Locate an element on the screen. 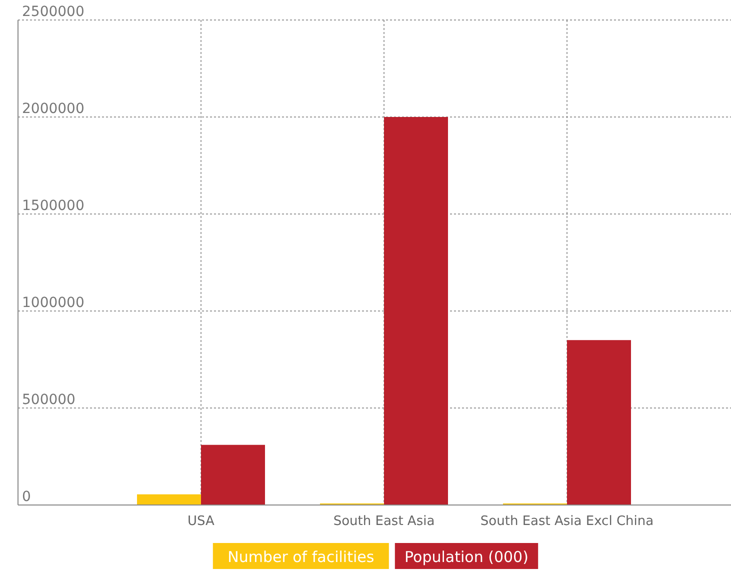 The height and width of the screenshot is (581, 731). y-tick-label: 500000 is located at coordinates (49, 400).